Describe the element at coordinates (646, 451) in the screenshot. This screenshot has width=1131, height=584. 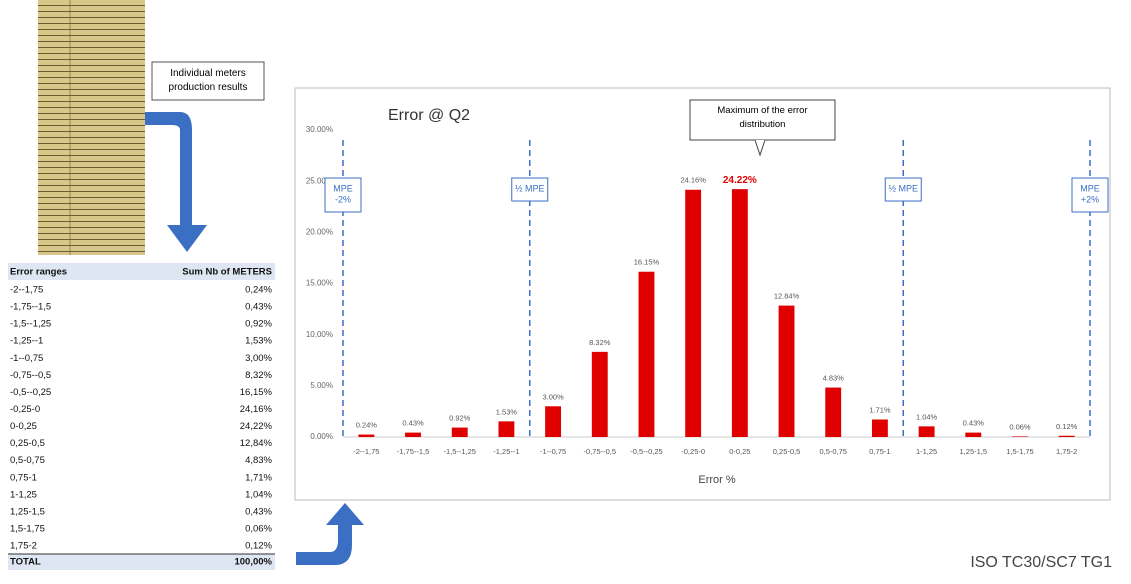
I see `x-tick-label: -0,5--0,25` at that location.